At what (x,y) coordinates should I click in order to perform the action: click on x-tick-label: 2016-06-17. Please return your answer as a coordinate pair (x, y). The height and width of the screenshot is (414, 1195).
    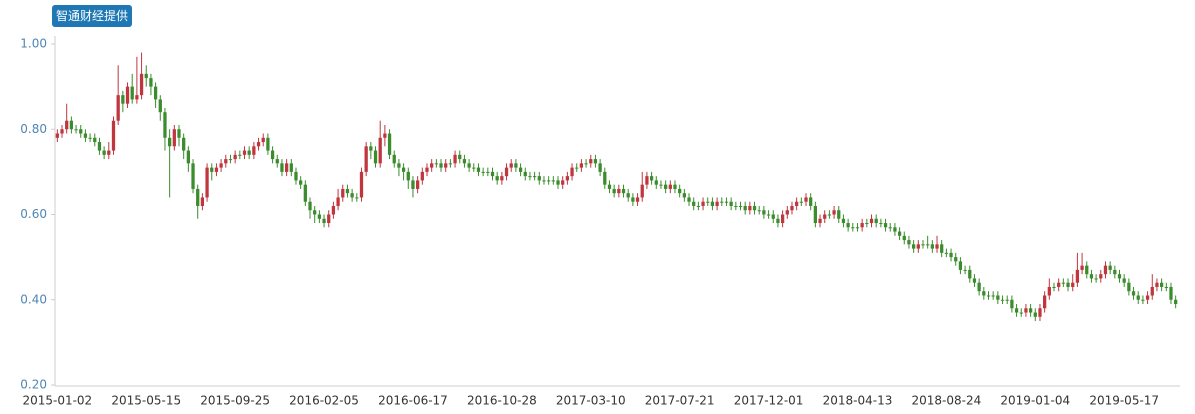
    Looking at the image, I should click on (413, 401).